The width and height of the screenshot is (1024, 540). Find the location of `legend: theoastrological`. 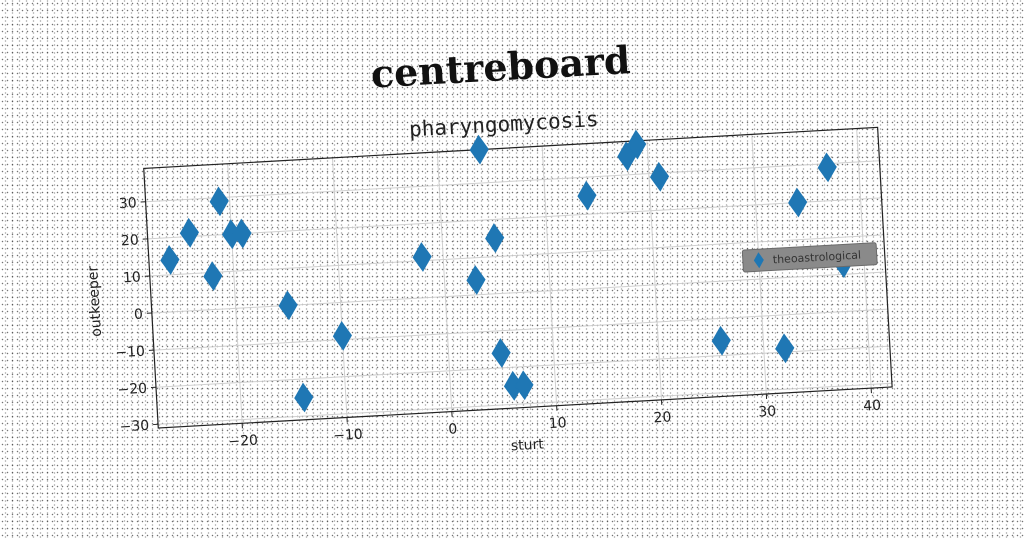

legend: theoastrological is located at coordinates (809, 257).